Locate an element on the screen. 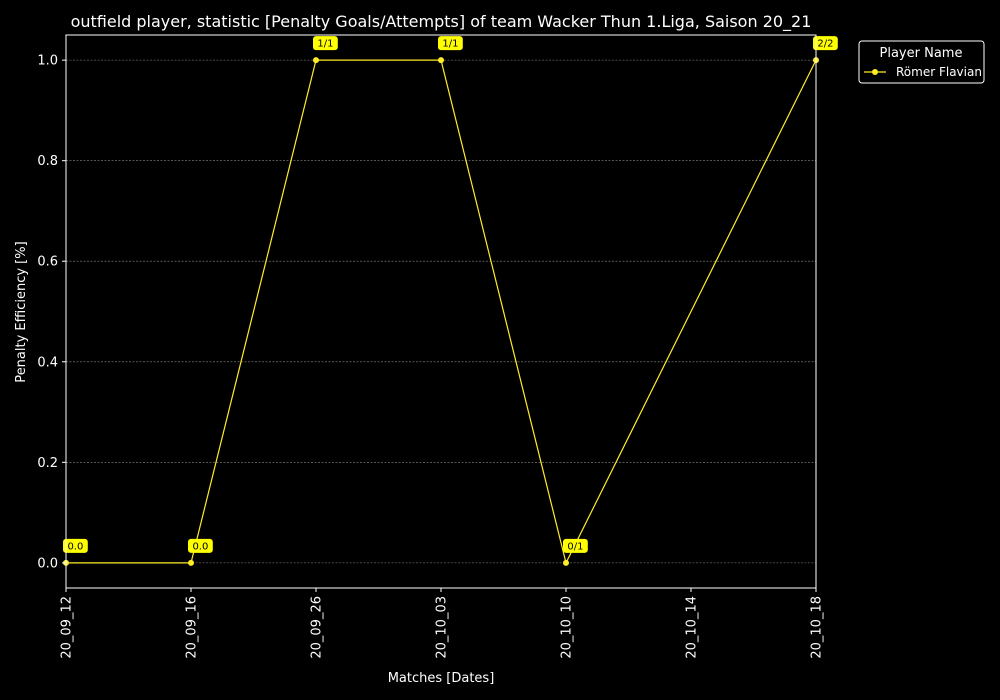 This screenshot has width=1000, height=700. y-axis-ticks: 0.0 0.2 0.4 0.6 0.8 1.0 is located at coordinates (51, 312).